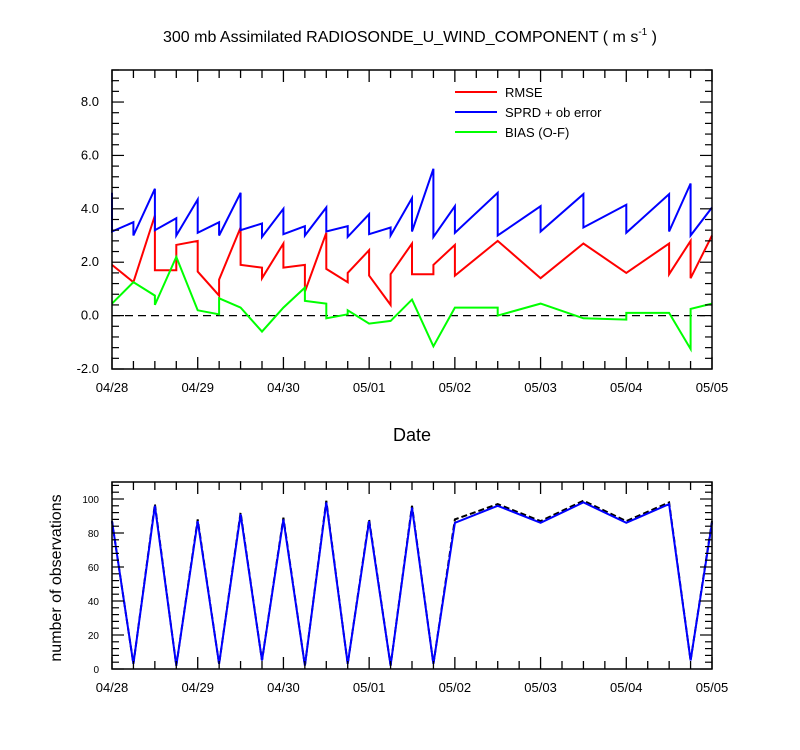 The height and width of the screenshot is (750, 800). Describe the element at coordinates (90, 315) in the screenshot. I see `y-tick-label: 0.0` at that location.